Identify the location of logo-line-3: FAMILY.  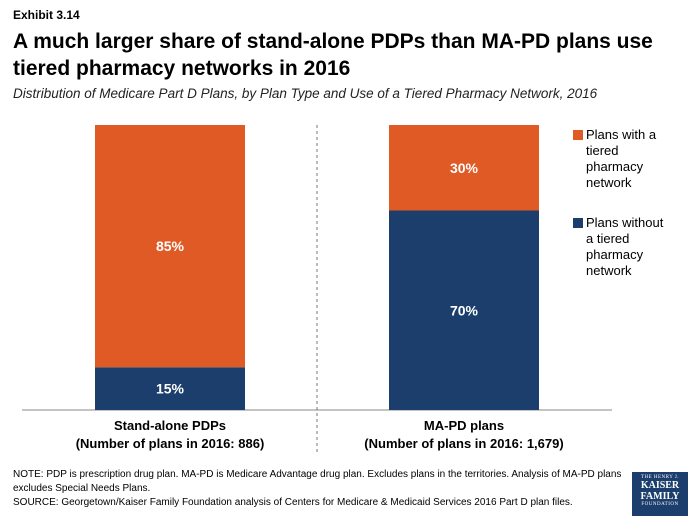
(660, 496).